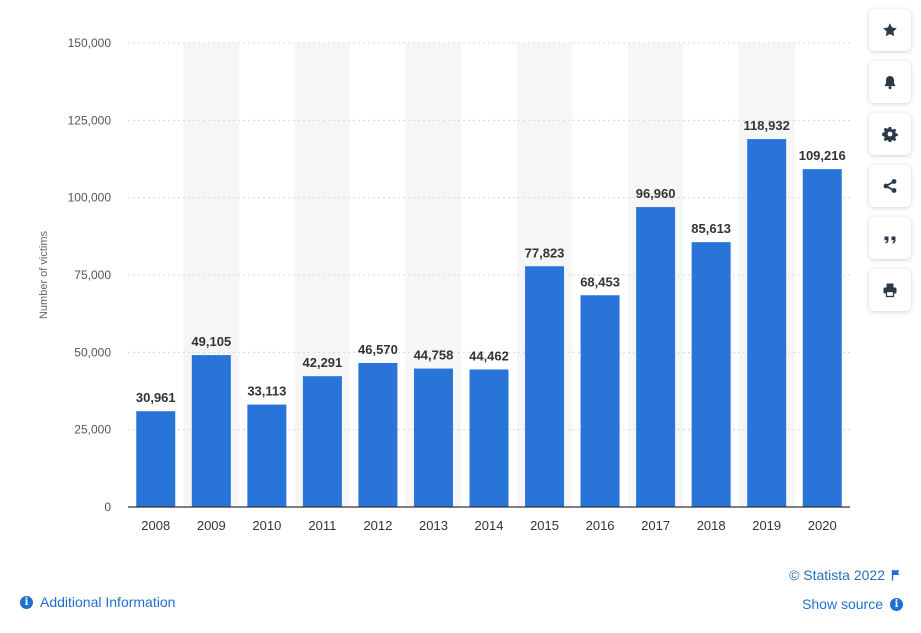 This screenshot has width=921, height=633. Describe the element at coordinates (433, 525) in the screenshot. I see `x-tick-label: 2013` at that location.